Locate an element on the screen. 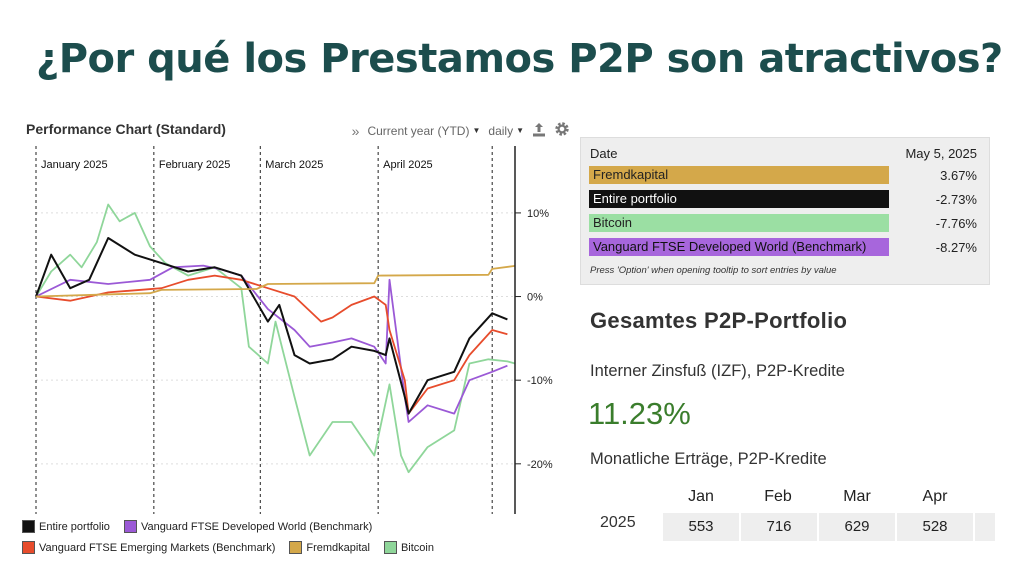  tooltip-row: Entire portfolio -2.73% is located at coordinates (783, 199).